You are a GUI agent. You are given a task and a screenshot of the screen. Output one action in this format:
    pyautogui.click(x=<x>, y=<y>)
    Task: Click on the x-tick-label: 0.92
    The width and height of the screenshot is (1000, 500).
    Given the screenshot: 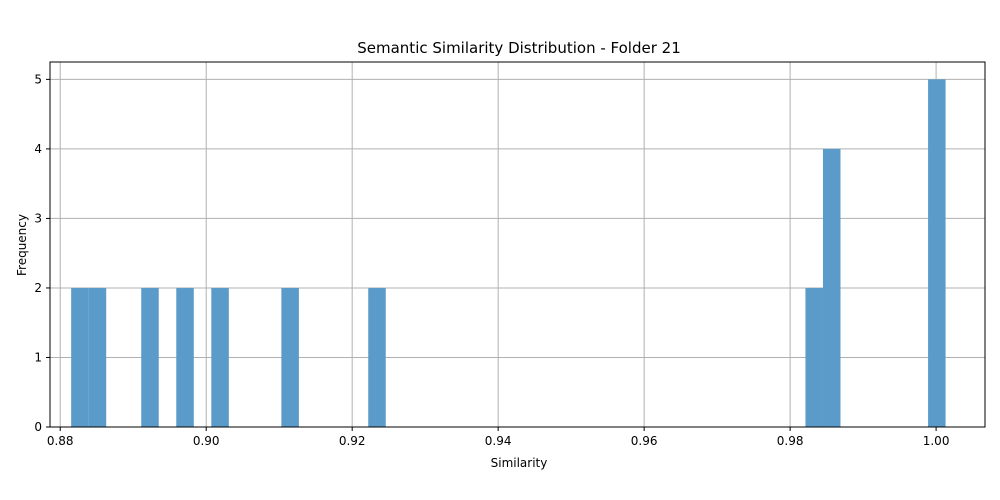 What is the action you would take?
    pyautogui.click(x=352, y=441)
    